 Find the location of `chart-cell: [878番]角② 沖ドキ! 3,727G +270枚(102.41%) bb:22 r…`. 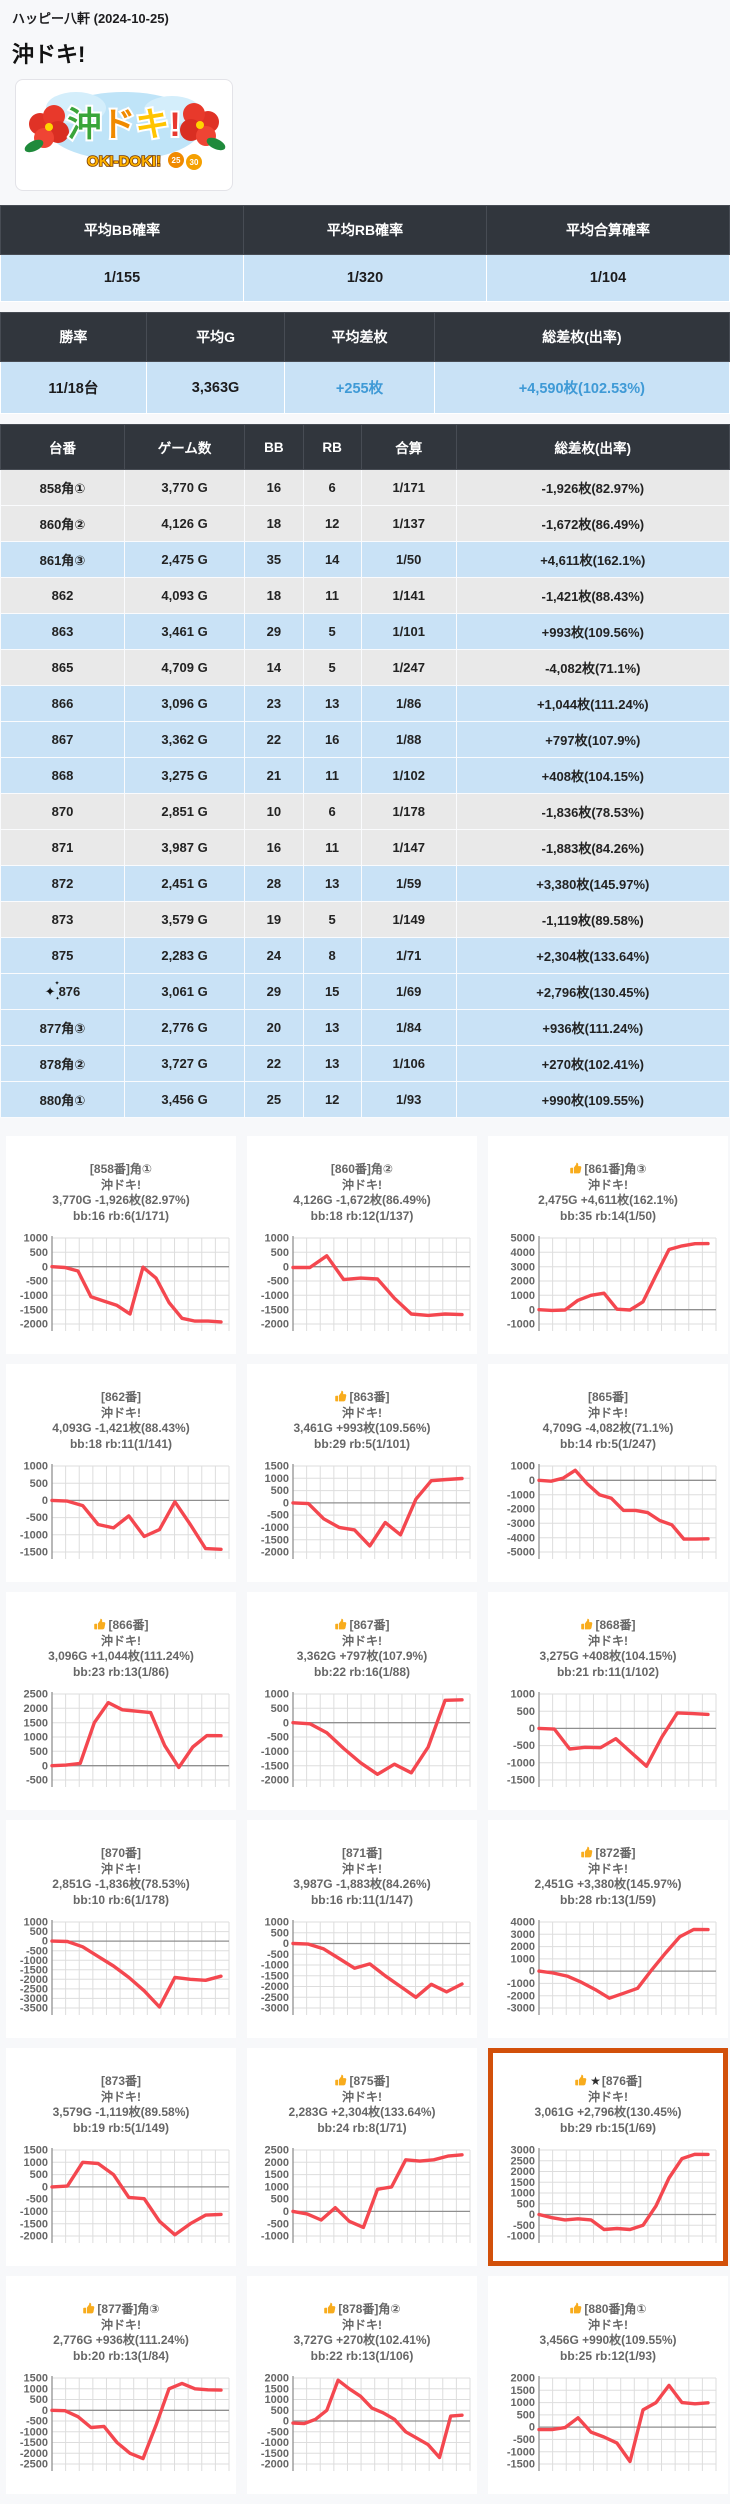

chart-cell: [878番]角② 沖ドキ! 3,727G +270枚(102.41%) bb:22 r… is located at coordinates (362, 2385).